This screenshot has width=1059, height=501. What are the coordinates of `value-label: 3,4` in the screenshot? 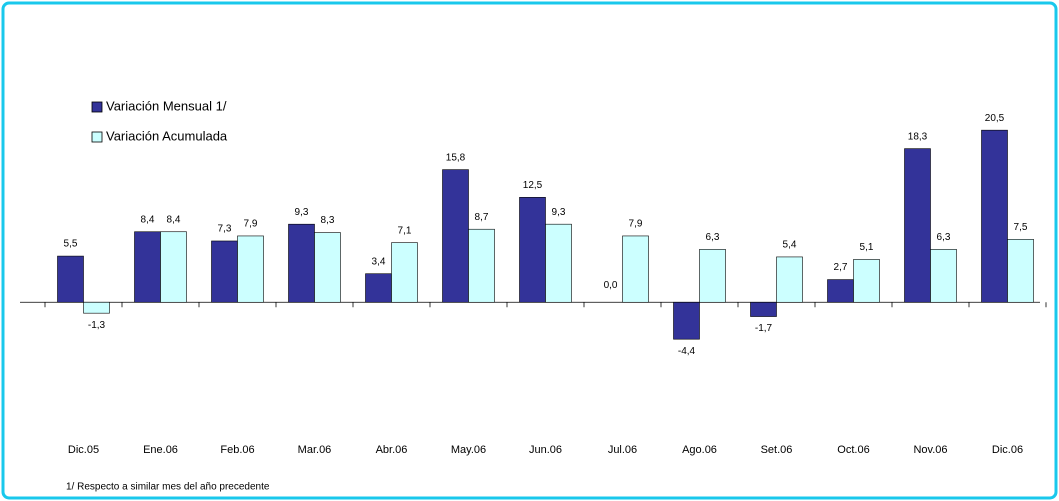 It's located at (379, 261).